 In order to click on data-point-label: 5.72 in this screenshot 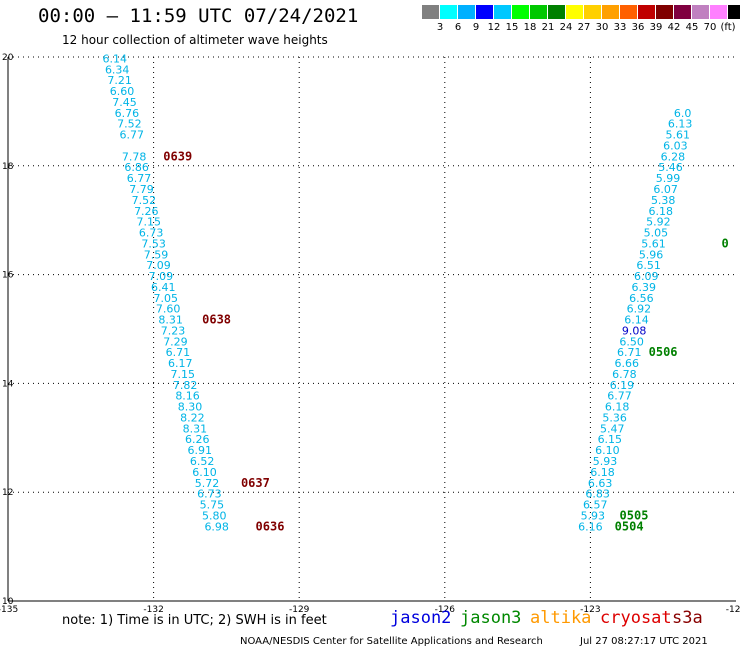, I will do `click(207, 483)`.